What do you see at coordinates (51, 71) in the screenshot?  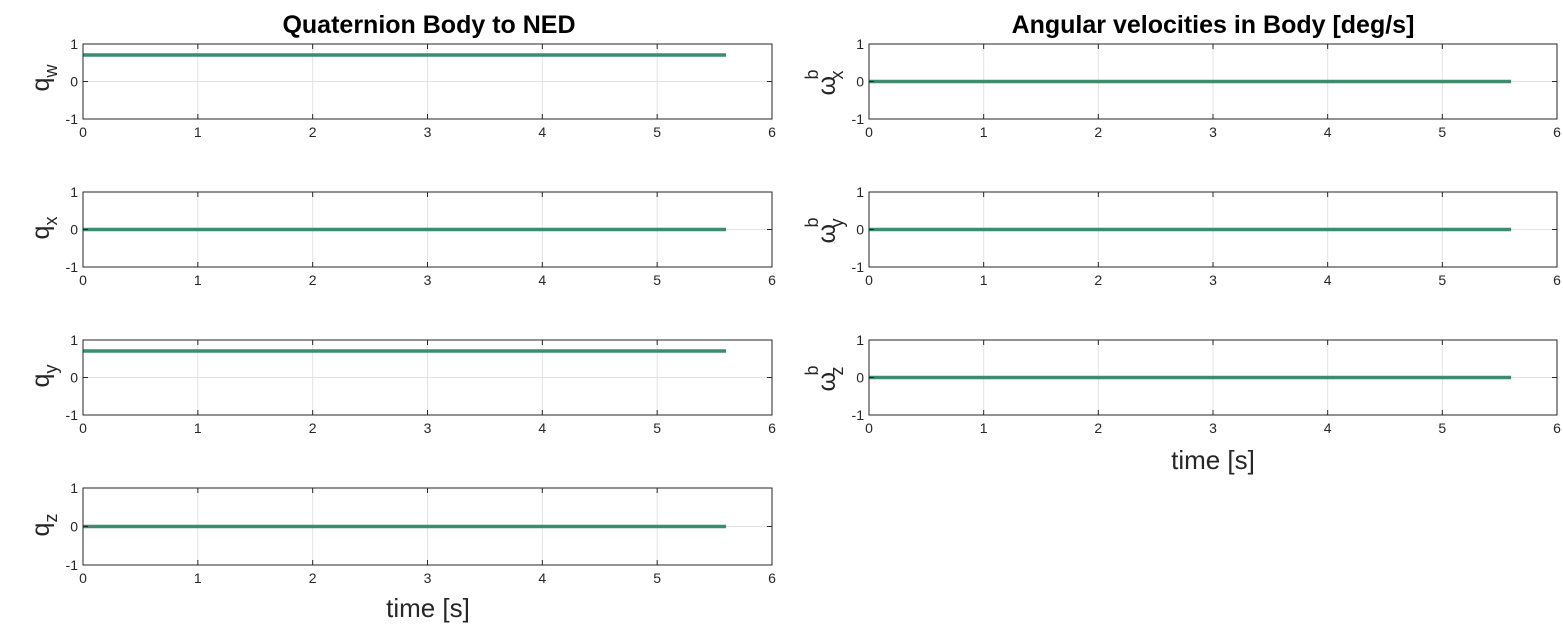 I see `y-label-subscript: w` at bounding box center [51, 71].